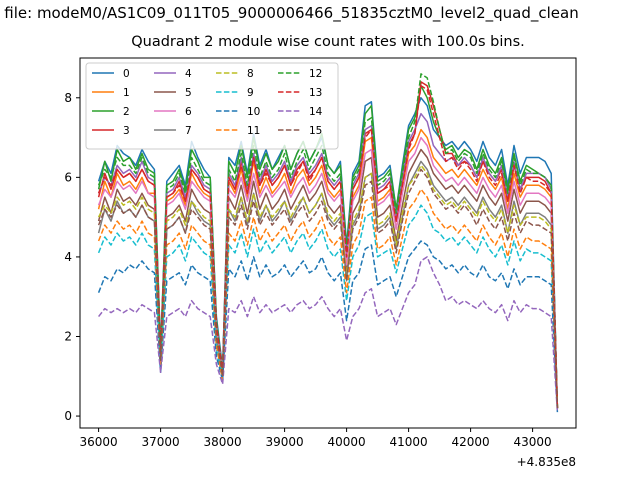  Describe the element at coordinates (212, 106) in the screenshot. I see `legend-box` at that location.